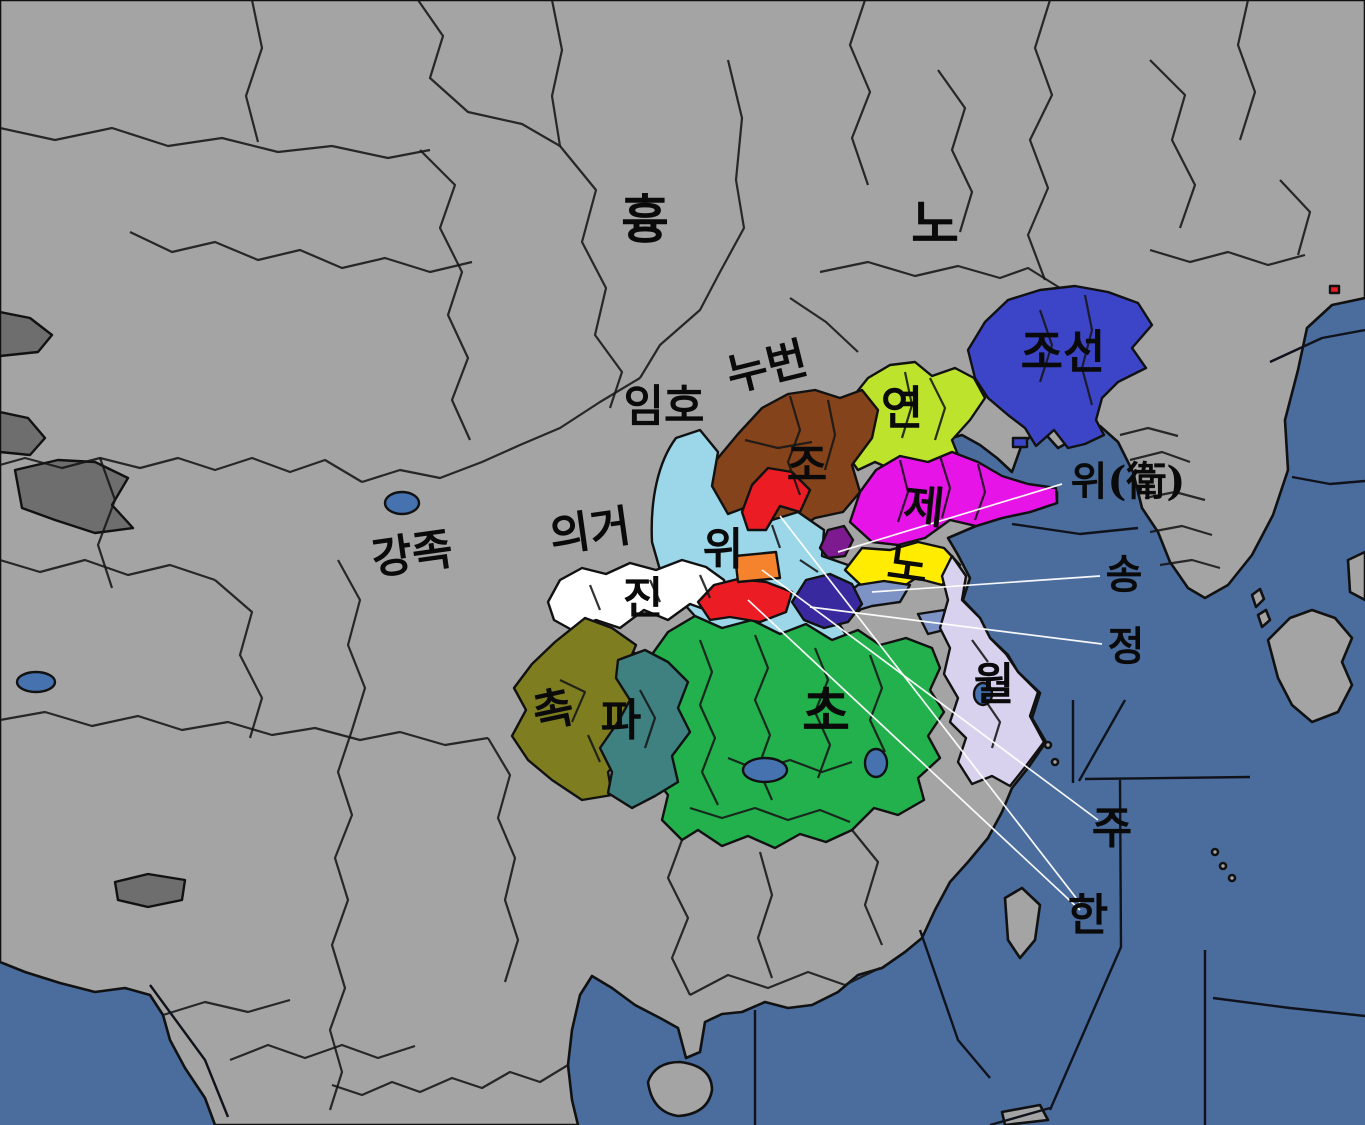  I want to click on region-zheng, so click(827, 601).